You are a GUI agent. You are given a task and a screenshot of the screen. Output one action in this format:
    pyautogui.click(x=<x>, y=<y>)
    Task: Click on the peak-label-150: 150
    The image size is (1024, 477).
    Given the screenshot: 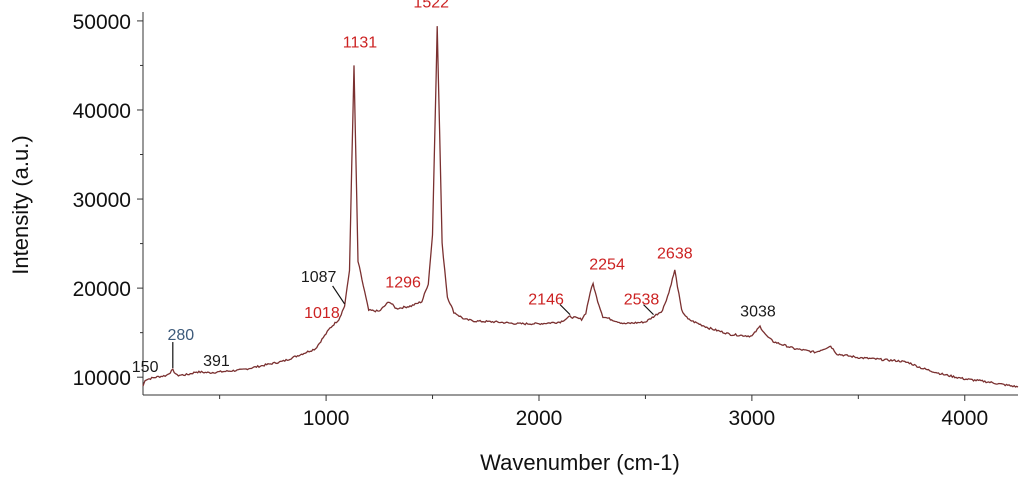 What is the action you would take?
    pyautogui.click(x=145, y=367)
    